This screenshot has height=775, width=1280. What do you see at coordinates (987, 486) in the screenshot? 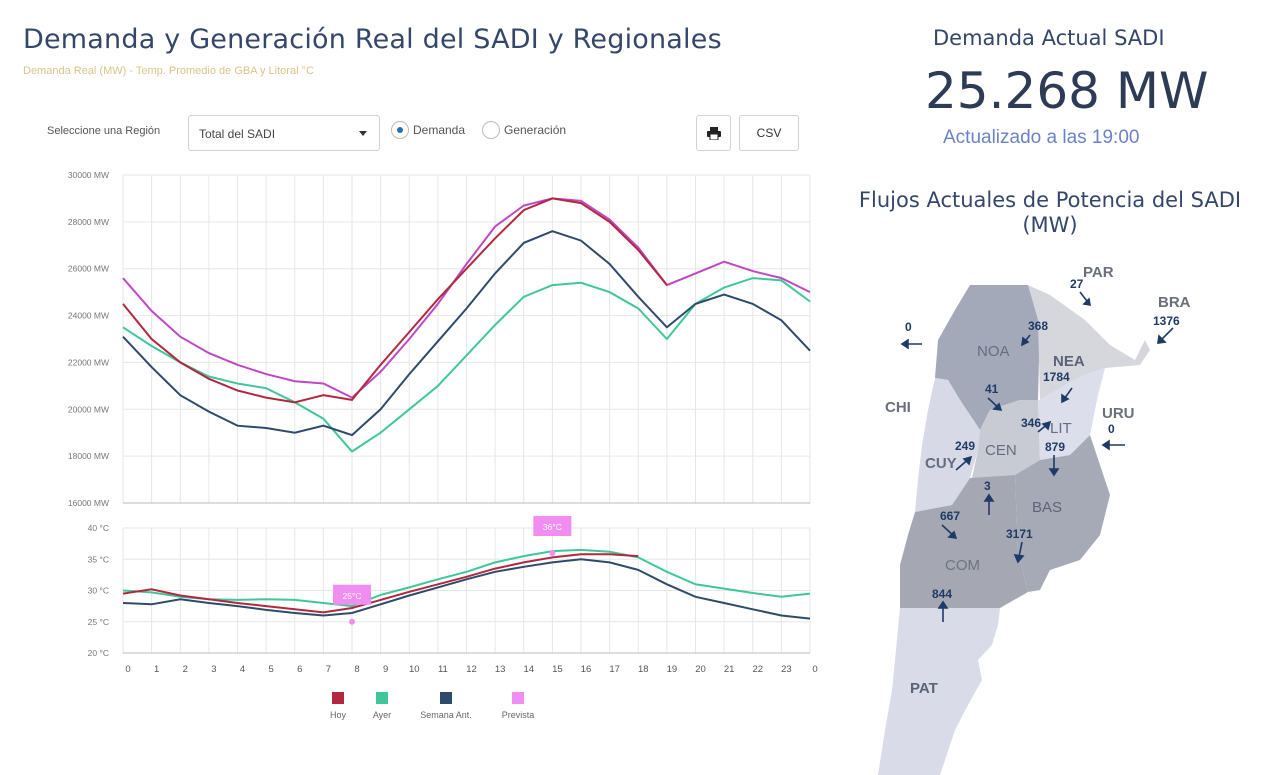
I see `flow-value: 3` at bounding box center [987, 486].